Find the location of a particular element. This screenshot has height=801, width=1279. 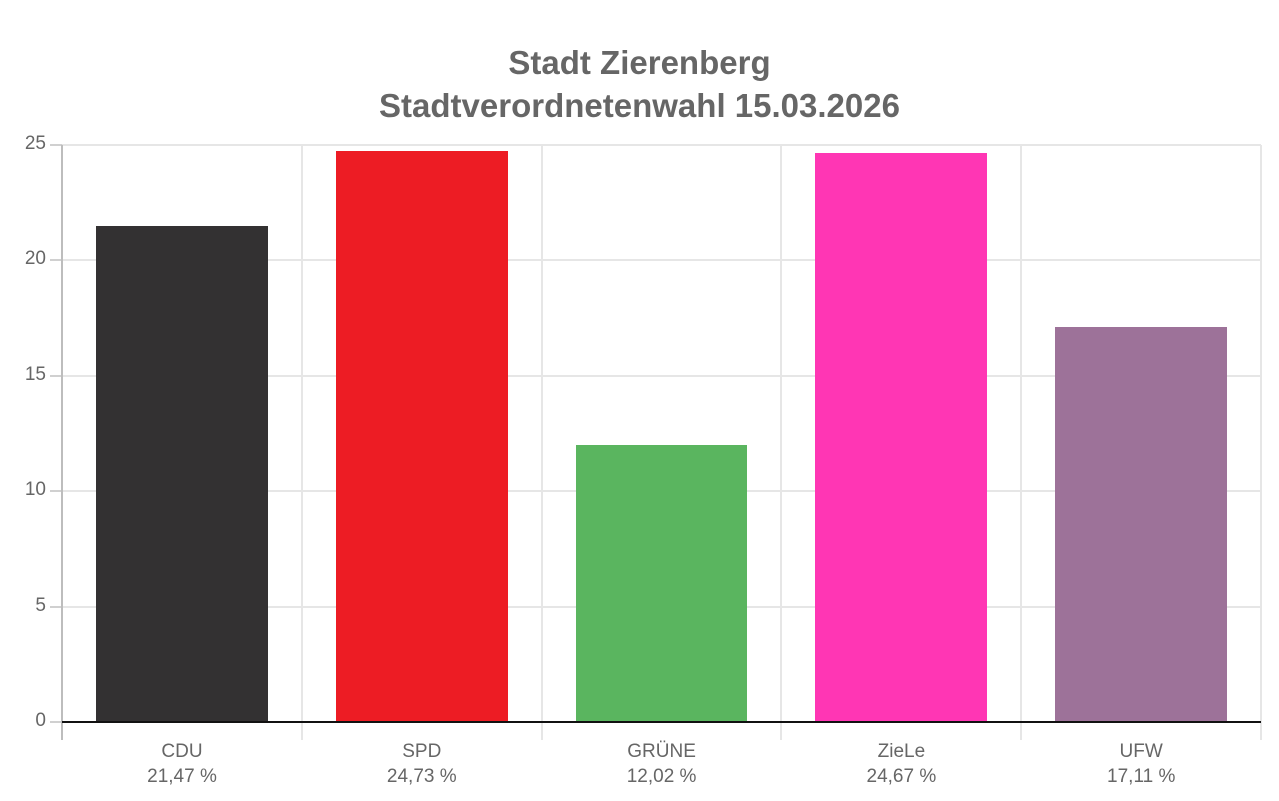

chart-subtitle: Stadtverordnetenwahl 15.03.2026 is located at coordinates (639, 105).